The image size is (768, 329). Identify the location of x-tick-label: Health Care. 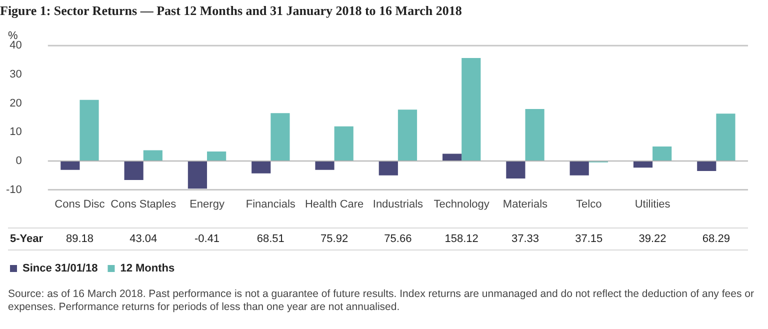
(334, 204).